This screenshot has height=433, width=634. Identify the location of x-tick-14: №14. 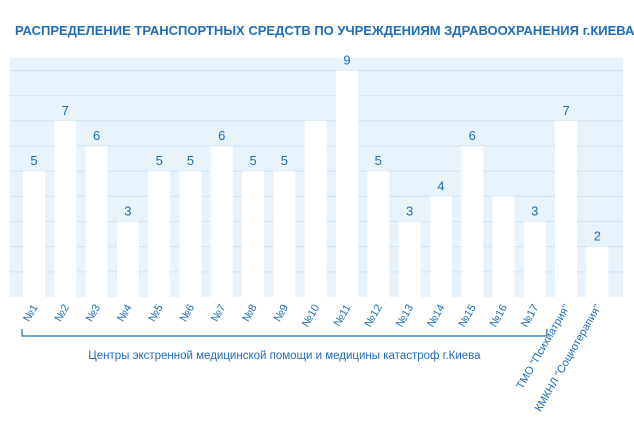
(436, 316).